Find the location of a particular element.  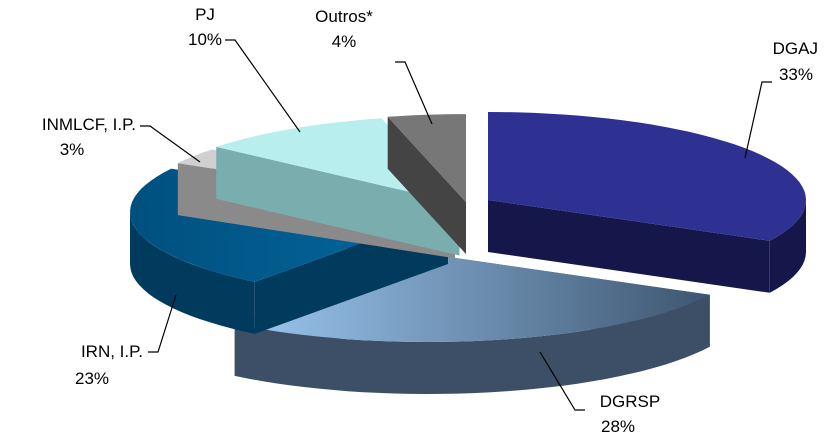

value-label-inmlcf: 3% is located at coordinates (72, 149).